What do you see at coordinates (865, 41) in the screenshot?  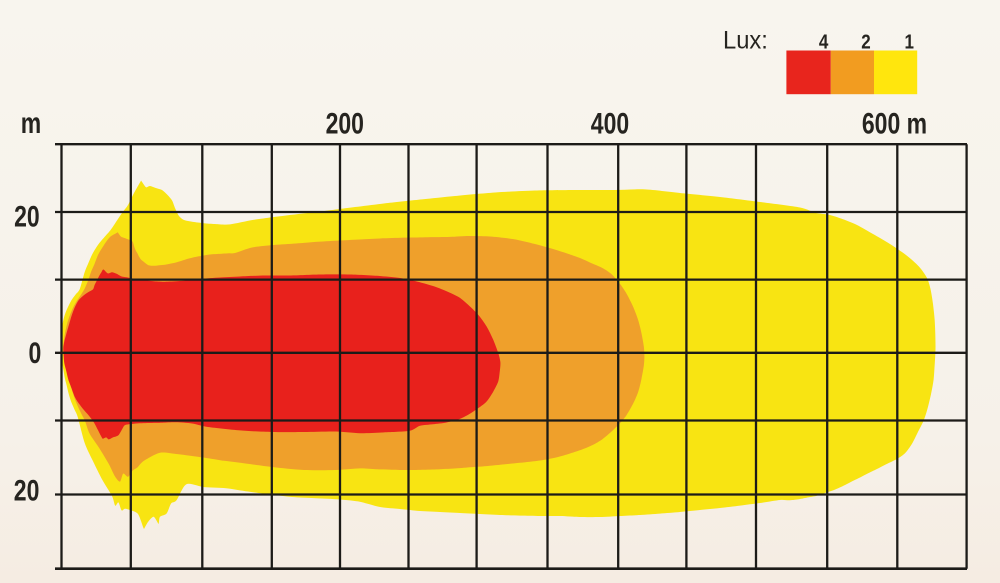 I see `svg-text: 2` at bounding box center [865, 41].